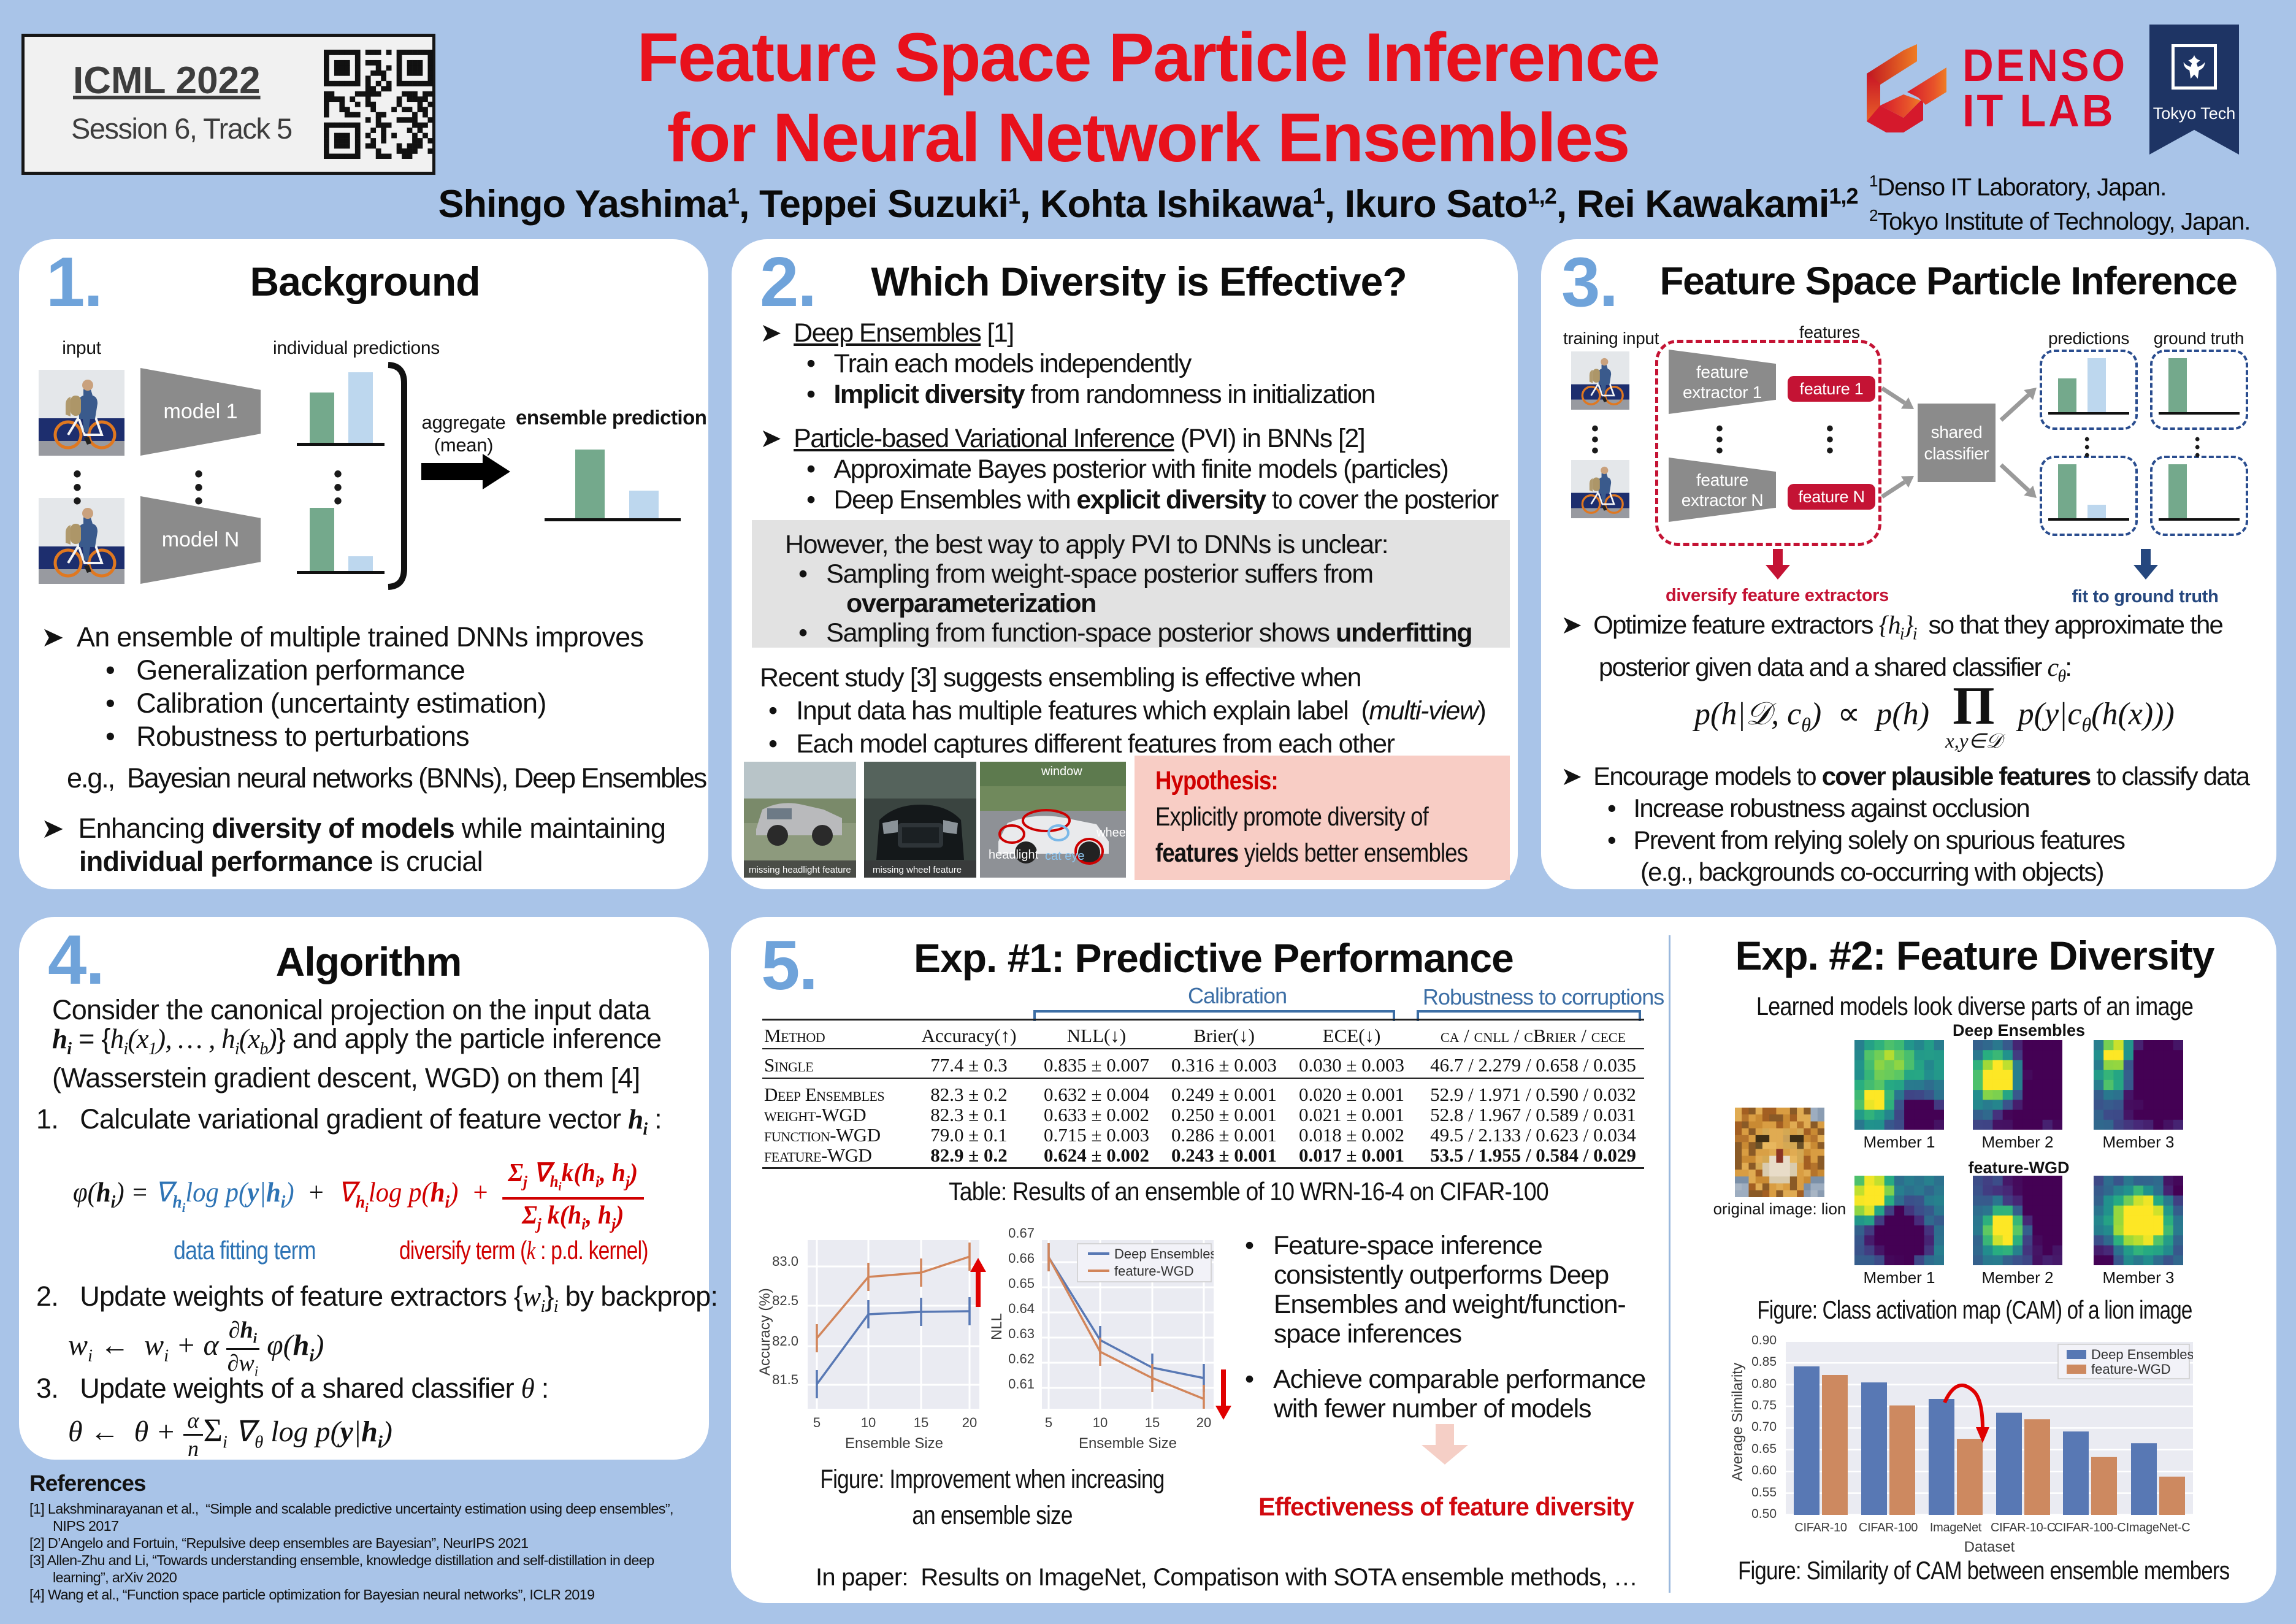  What do you see at coordinates (800, 870) in the screenshot?
I see `svg-text: missing headlight feature` at bounding box center [800, 870].